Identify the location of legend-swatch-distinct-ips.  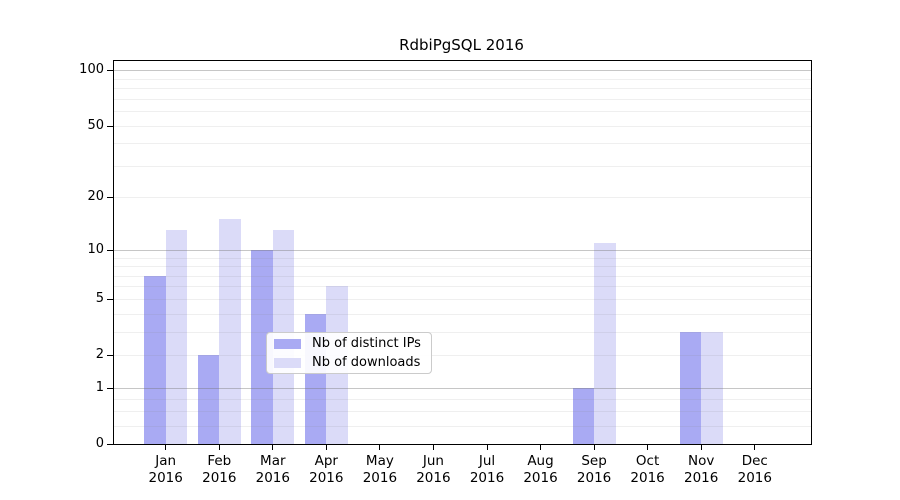
(287, 343).